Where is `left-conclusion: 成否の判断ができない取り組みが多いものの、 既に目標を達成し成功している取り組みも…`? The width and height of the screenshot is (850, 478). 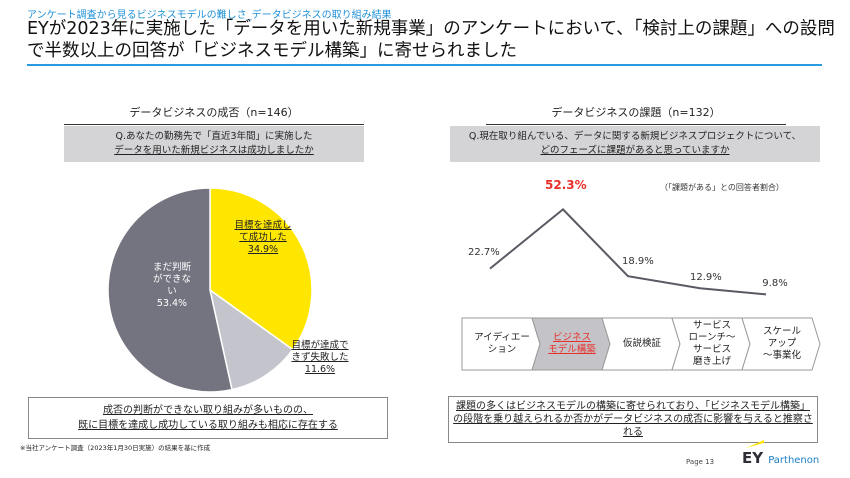
left-conclusion: 成否の判断ができない取り組みが多いものの、 既に目標を達成し成功している取り組みも… is located at coordinates (208, 418).